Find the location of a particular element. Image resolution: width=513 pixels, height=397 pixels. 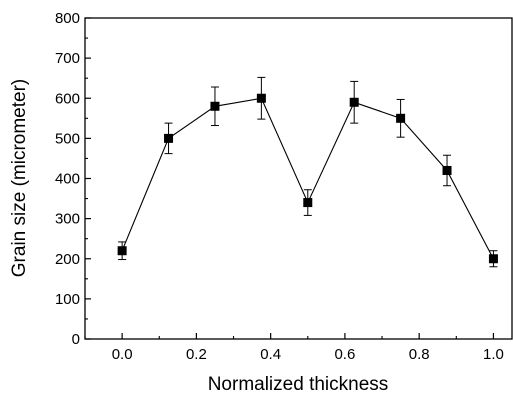

y-tick-label: 700 is located at coordinates (67, 58).